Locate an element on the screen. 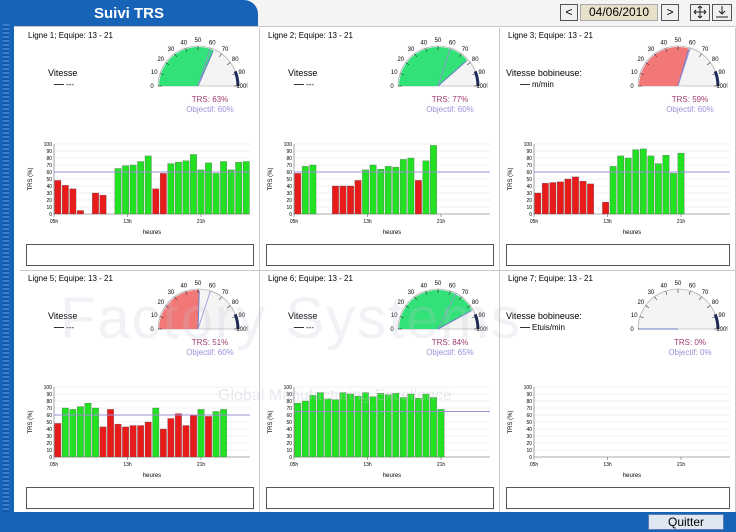  chart-xtick-label: 21h is located at coordinates (201, 222).